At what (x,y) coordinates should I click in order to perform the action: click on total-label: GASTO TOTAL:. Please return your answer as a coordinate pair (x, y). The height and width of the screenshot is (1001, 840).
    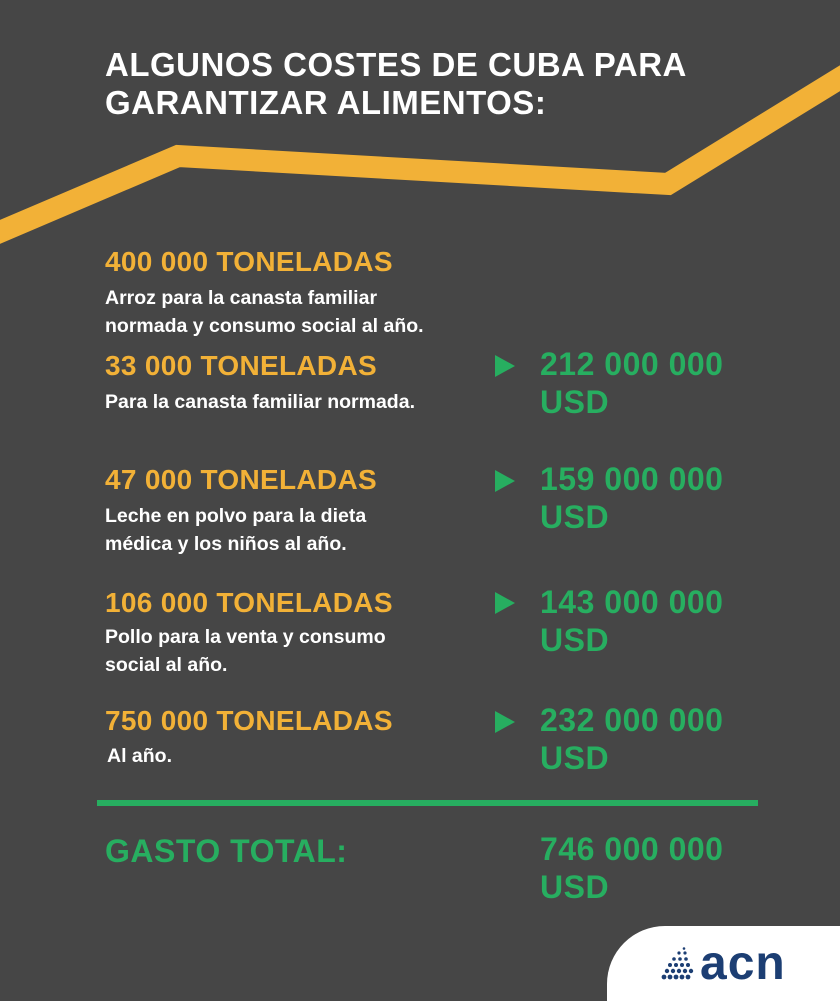
    Looking at the image, I should click on (226, 851).